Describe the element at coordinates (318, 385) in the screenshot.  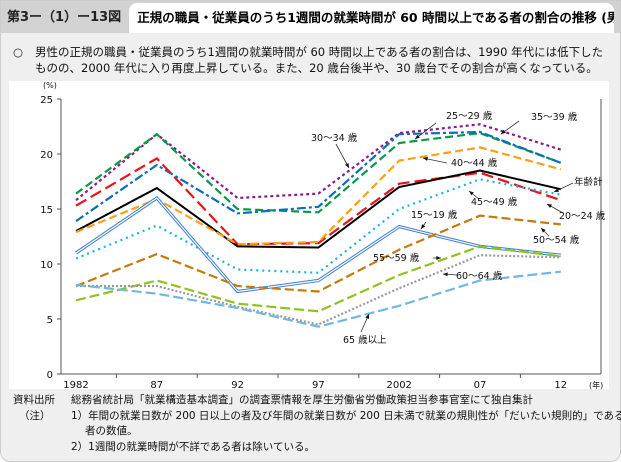
I see `x-tick-label: 97` at that location.